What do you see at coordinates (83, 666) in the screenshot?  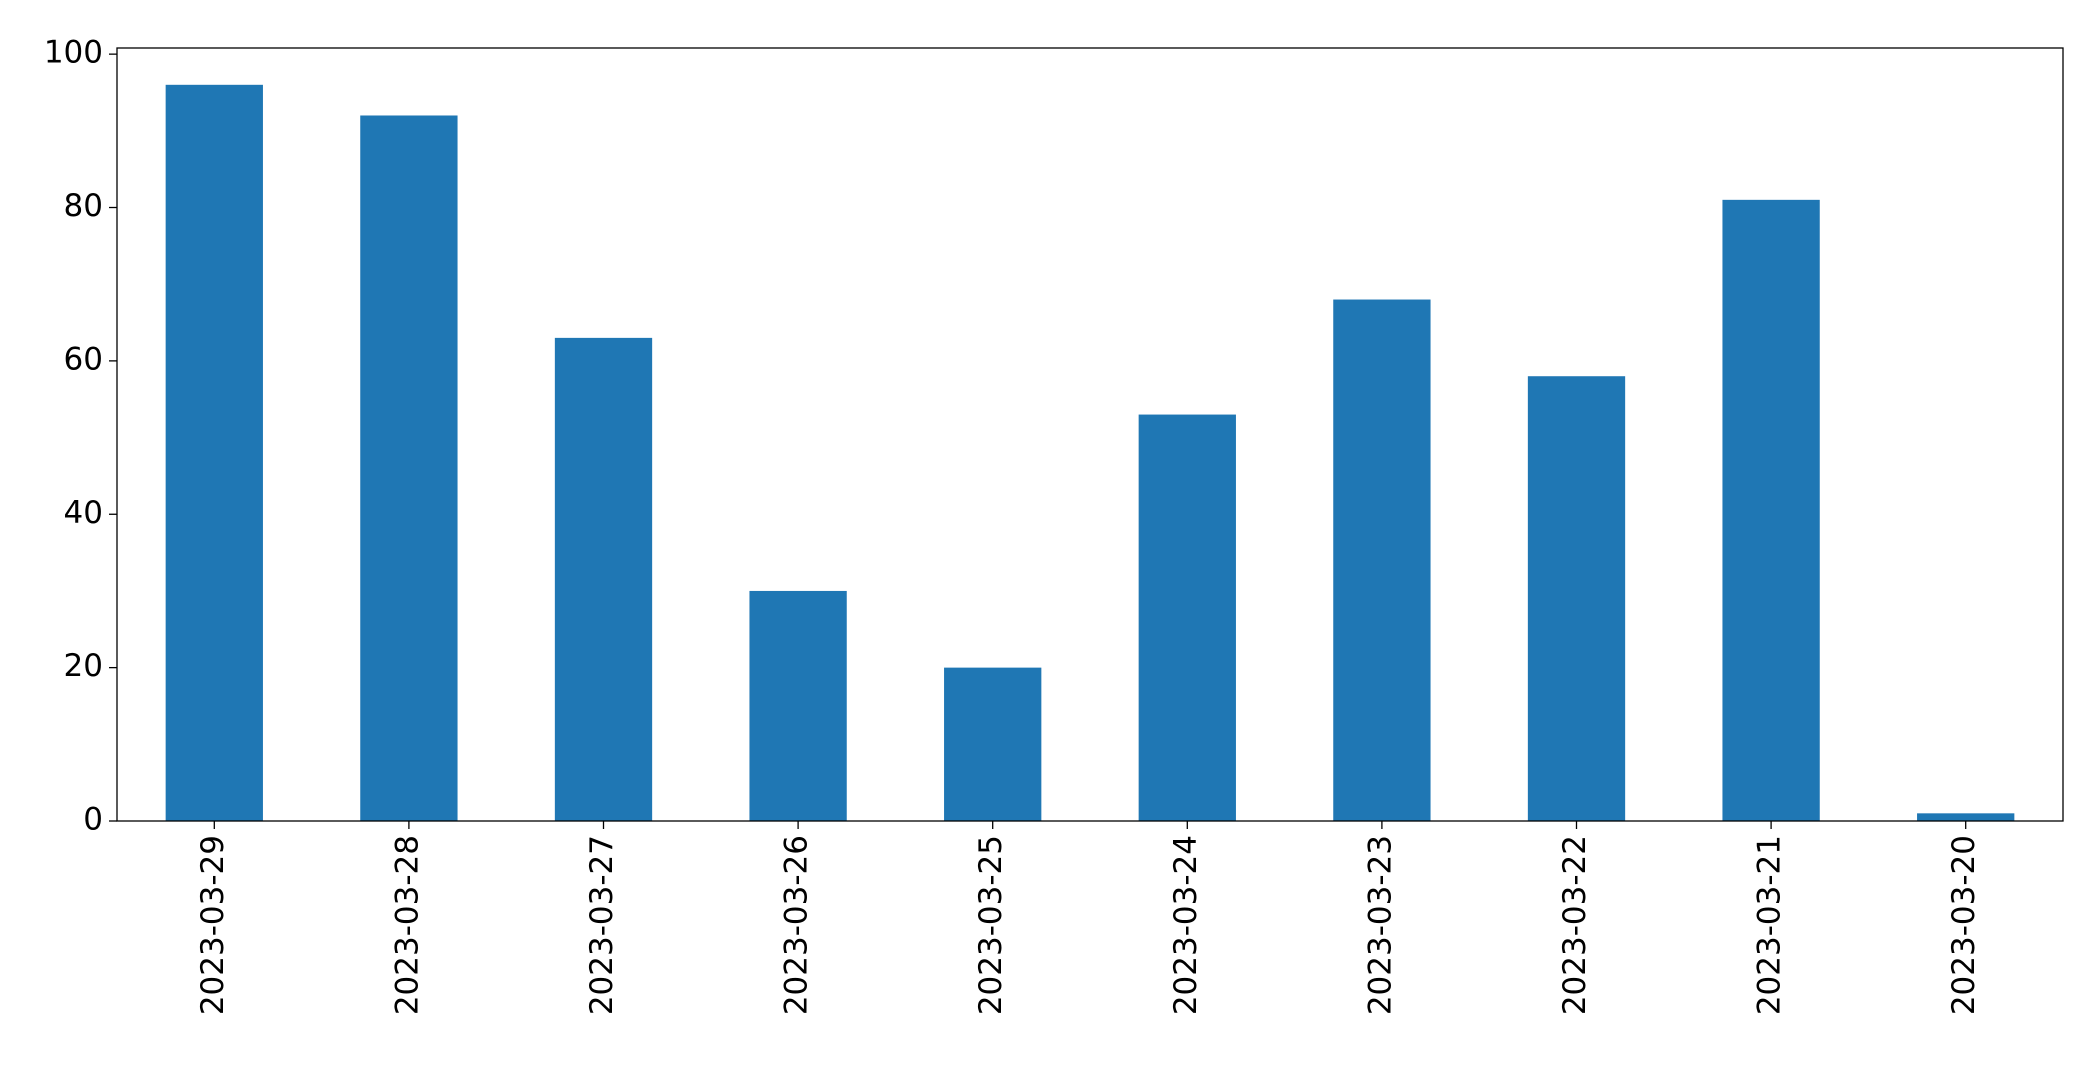 I see `y-tick-label: 20` at bounding box center [83, 666].